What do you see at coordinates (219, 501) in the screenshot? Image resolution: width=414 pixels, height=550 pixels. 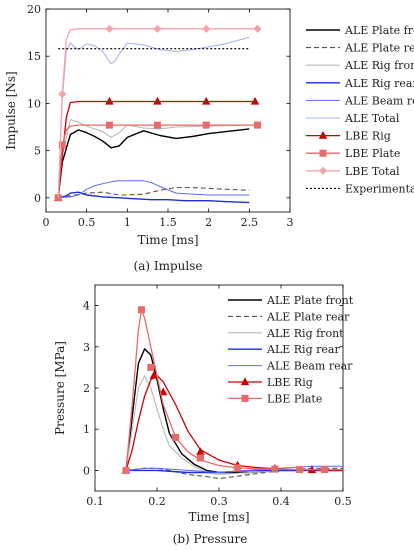 I see `x-tick-label: 0.3` at bounding box center [219, 501].